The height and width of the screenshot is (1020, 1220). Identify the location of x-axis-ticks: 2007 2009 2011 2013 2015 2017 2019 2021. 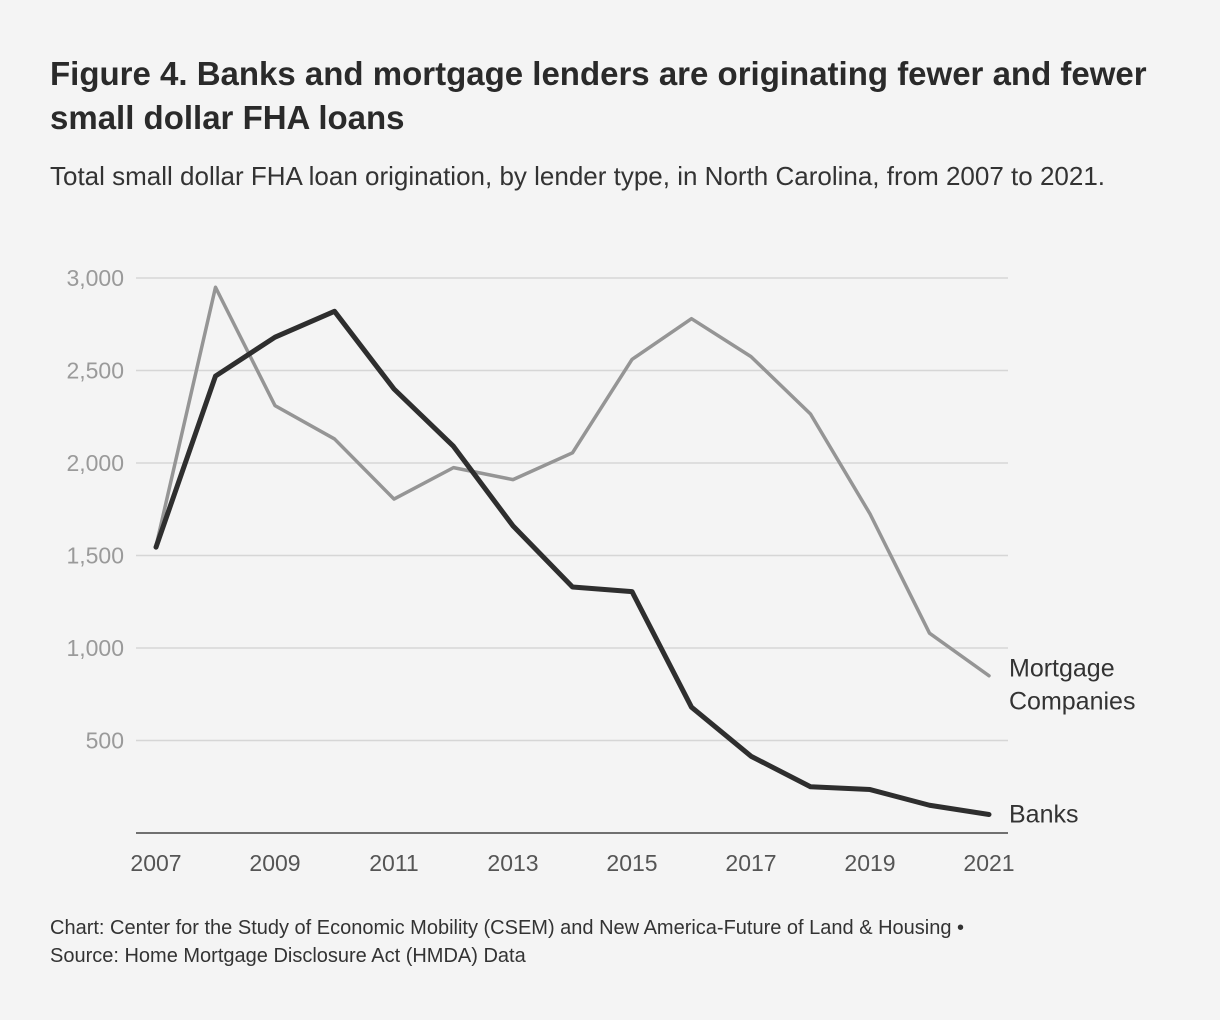
(572, 863).